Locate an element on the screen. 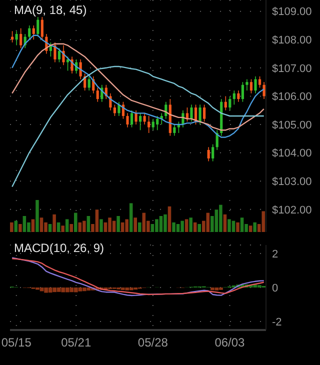 The width and height of the screenshot is (320, 365). y-tick-label: -2 is located at coordinates (277, 322).